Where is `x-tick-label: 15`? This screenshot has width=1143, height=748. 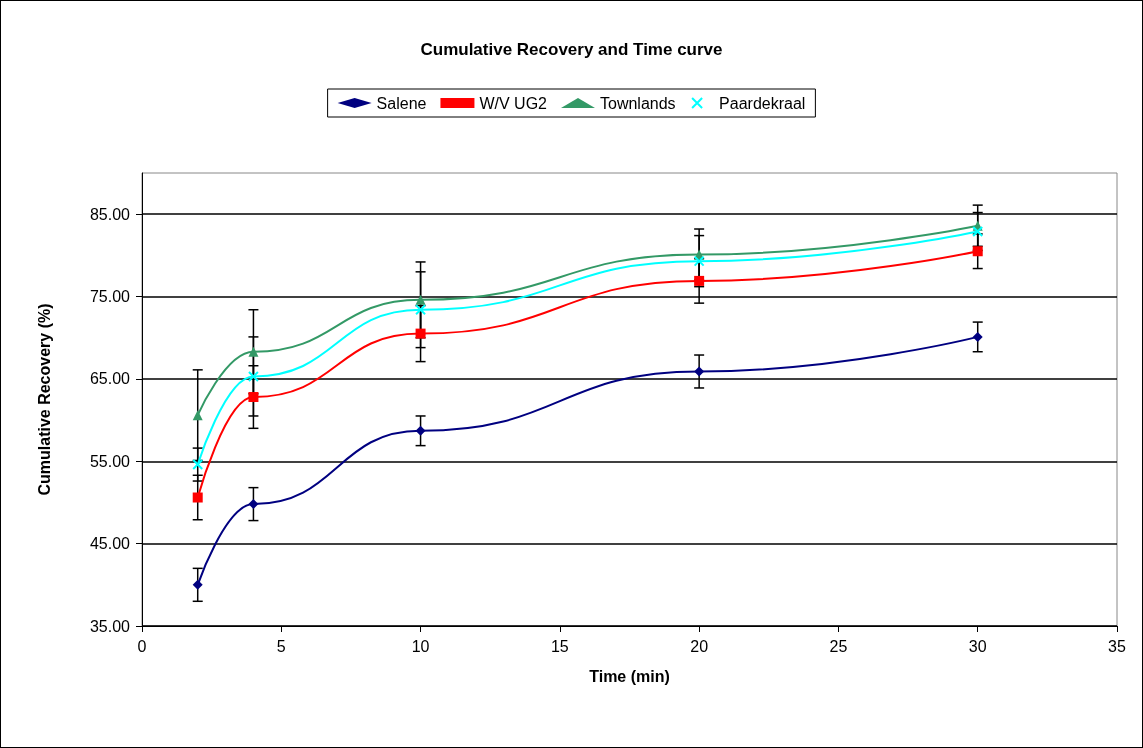 x-tick-label: 15 is located at coordinates (559, 646).